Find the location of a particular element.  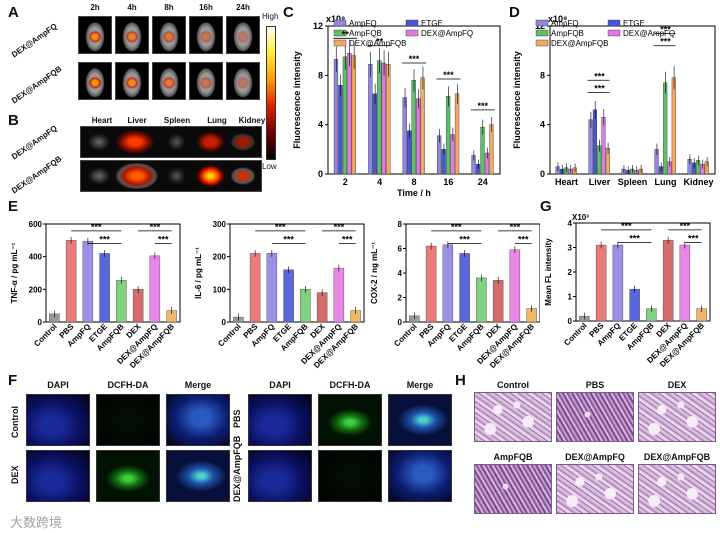

organ-label: Liver is located at coordinates (137, 120).